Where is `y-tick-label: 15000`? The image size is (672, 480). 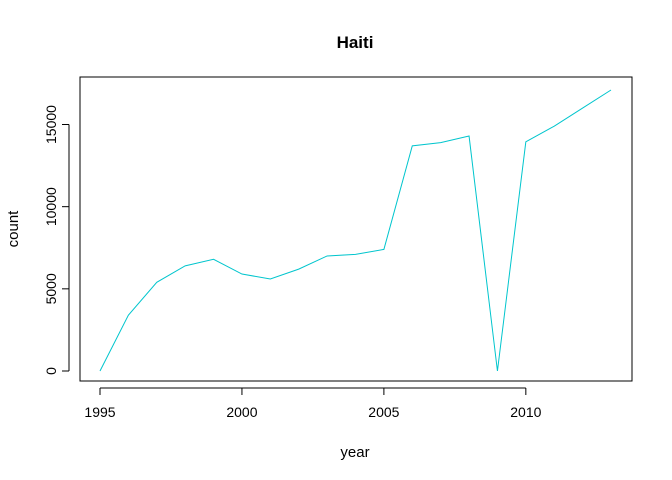
y-tick-label: 15000 is located at coordinates (51, 124).